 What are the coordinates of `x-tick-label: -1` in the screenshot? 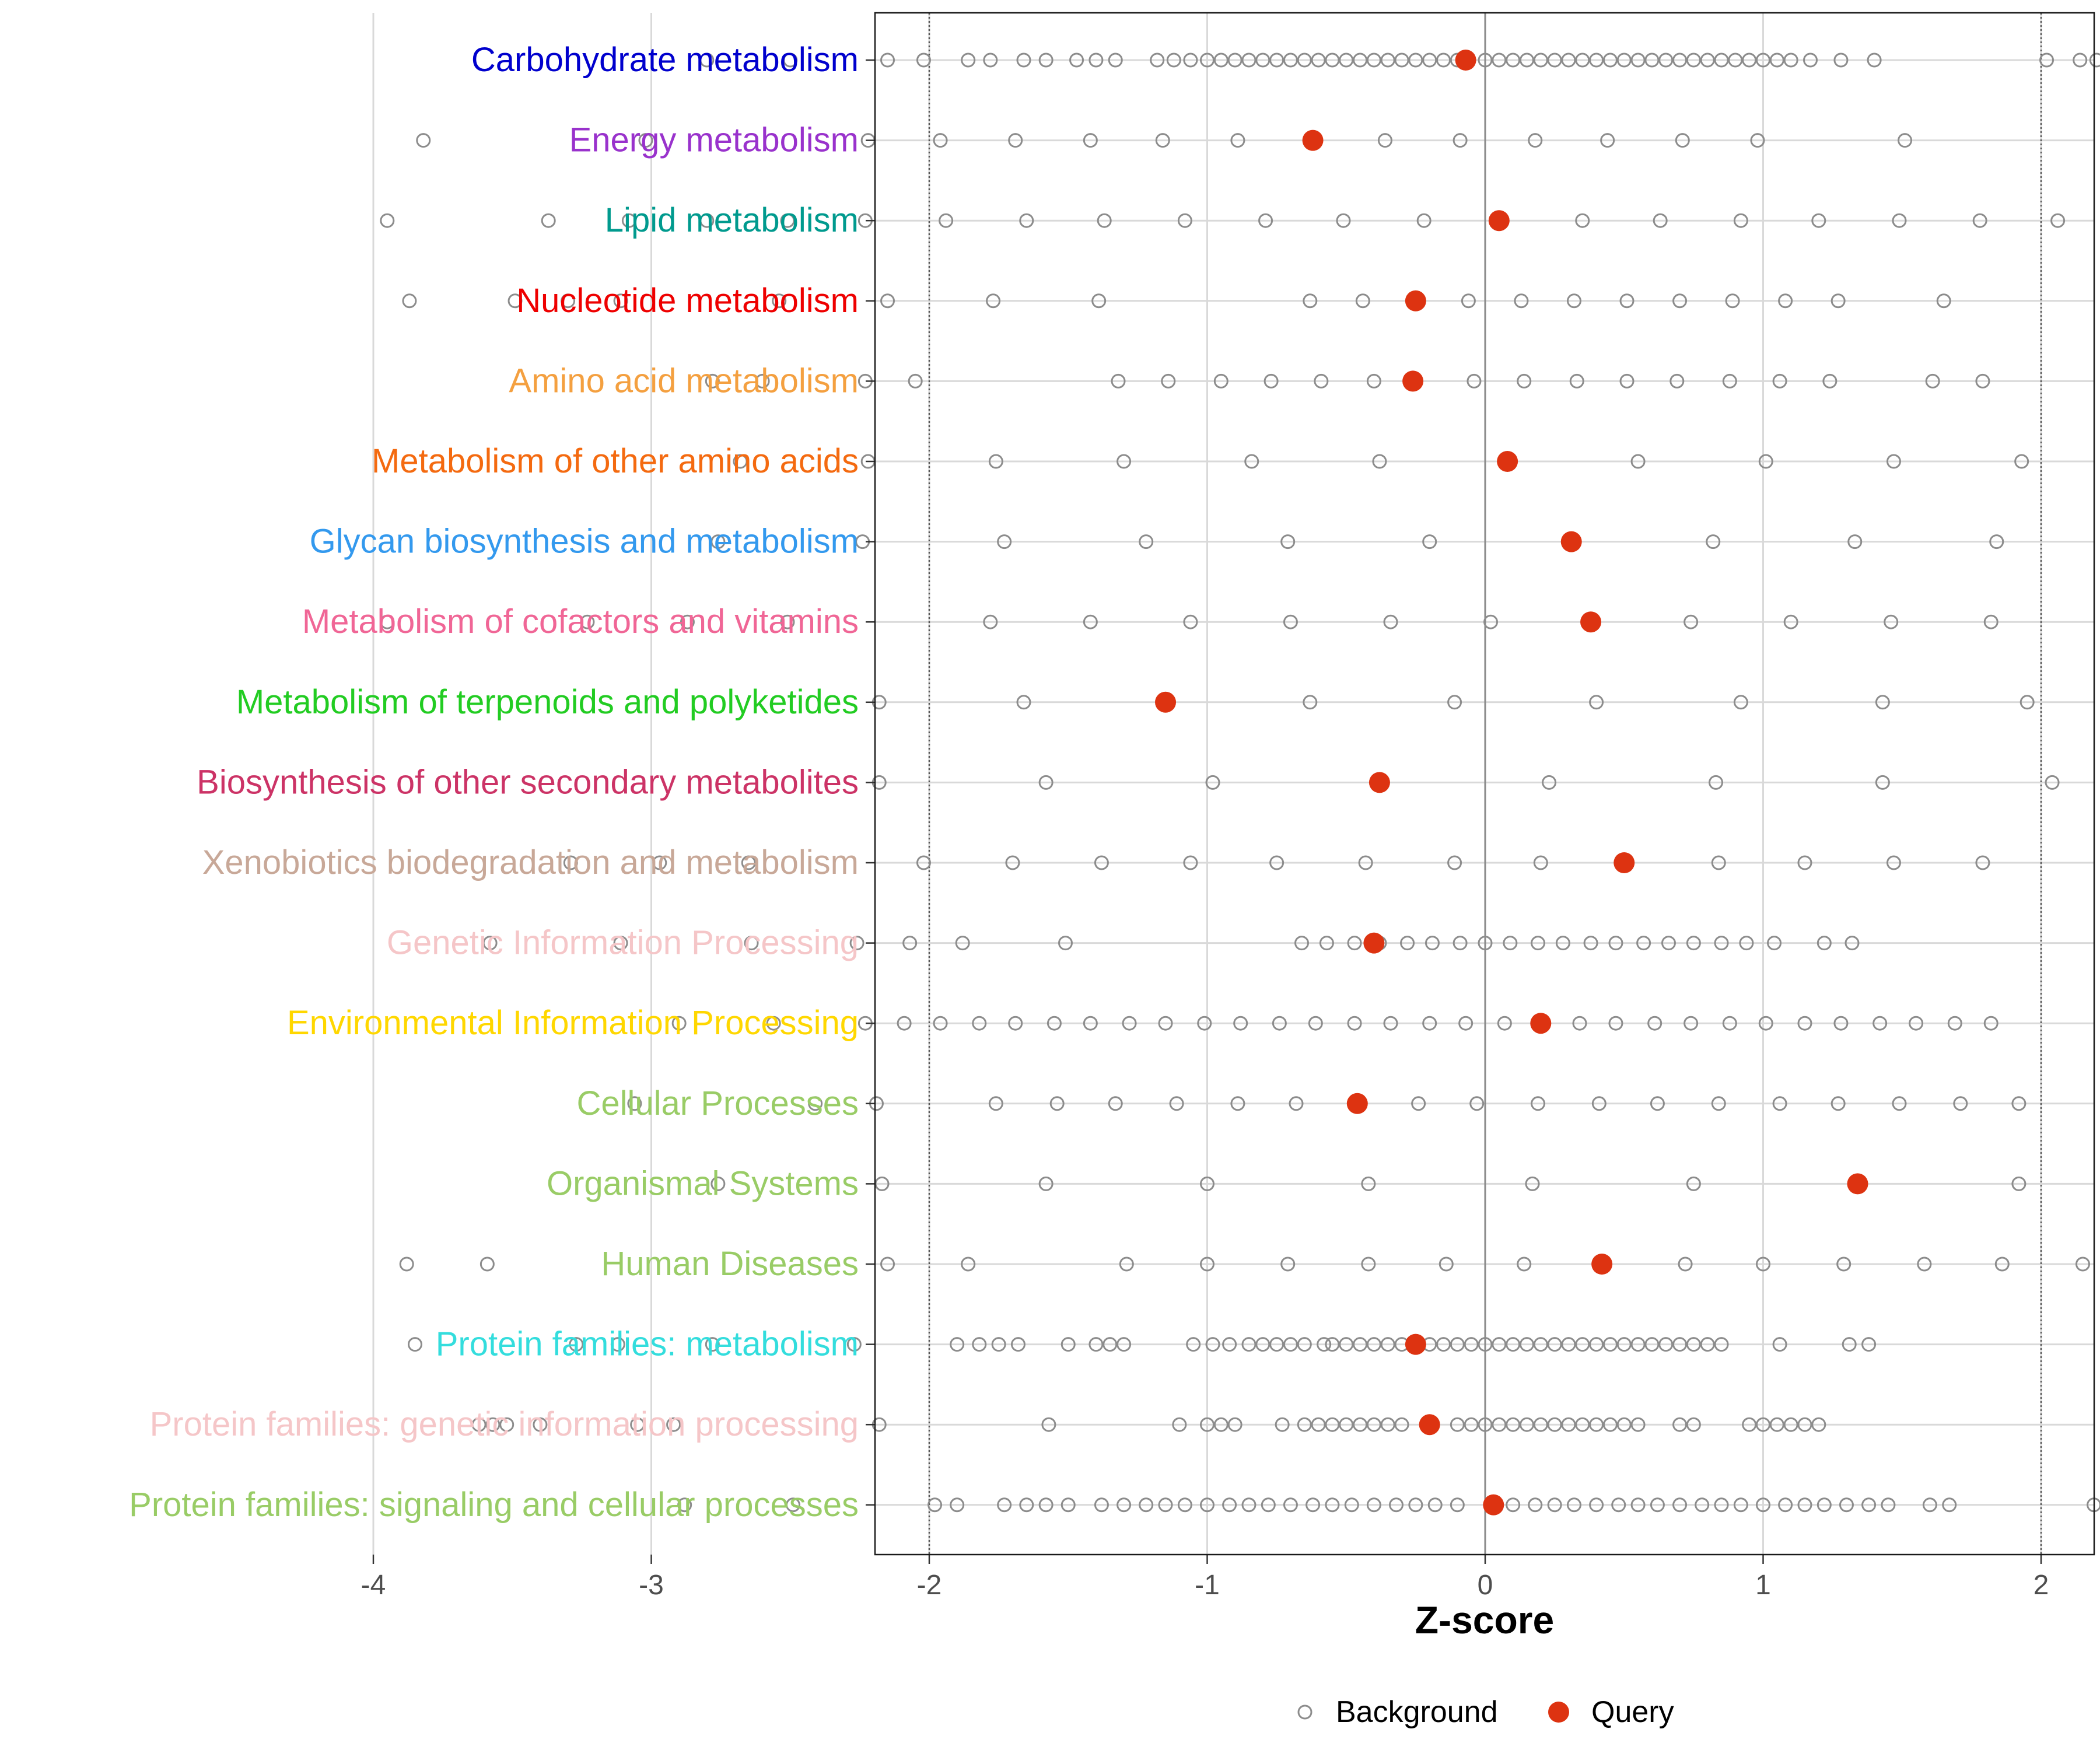 It's located at (1207, 1585).